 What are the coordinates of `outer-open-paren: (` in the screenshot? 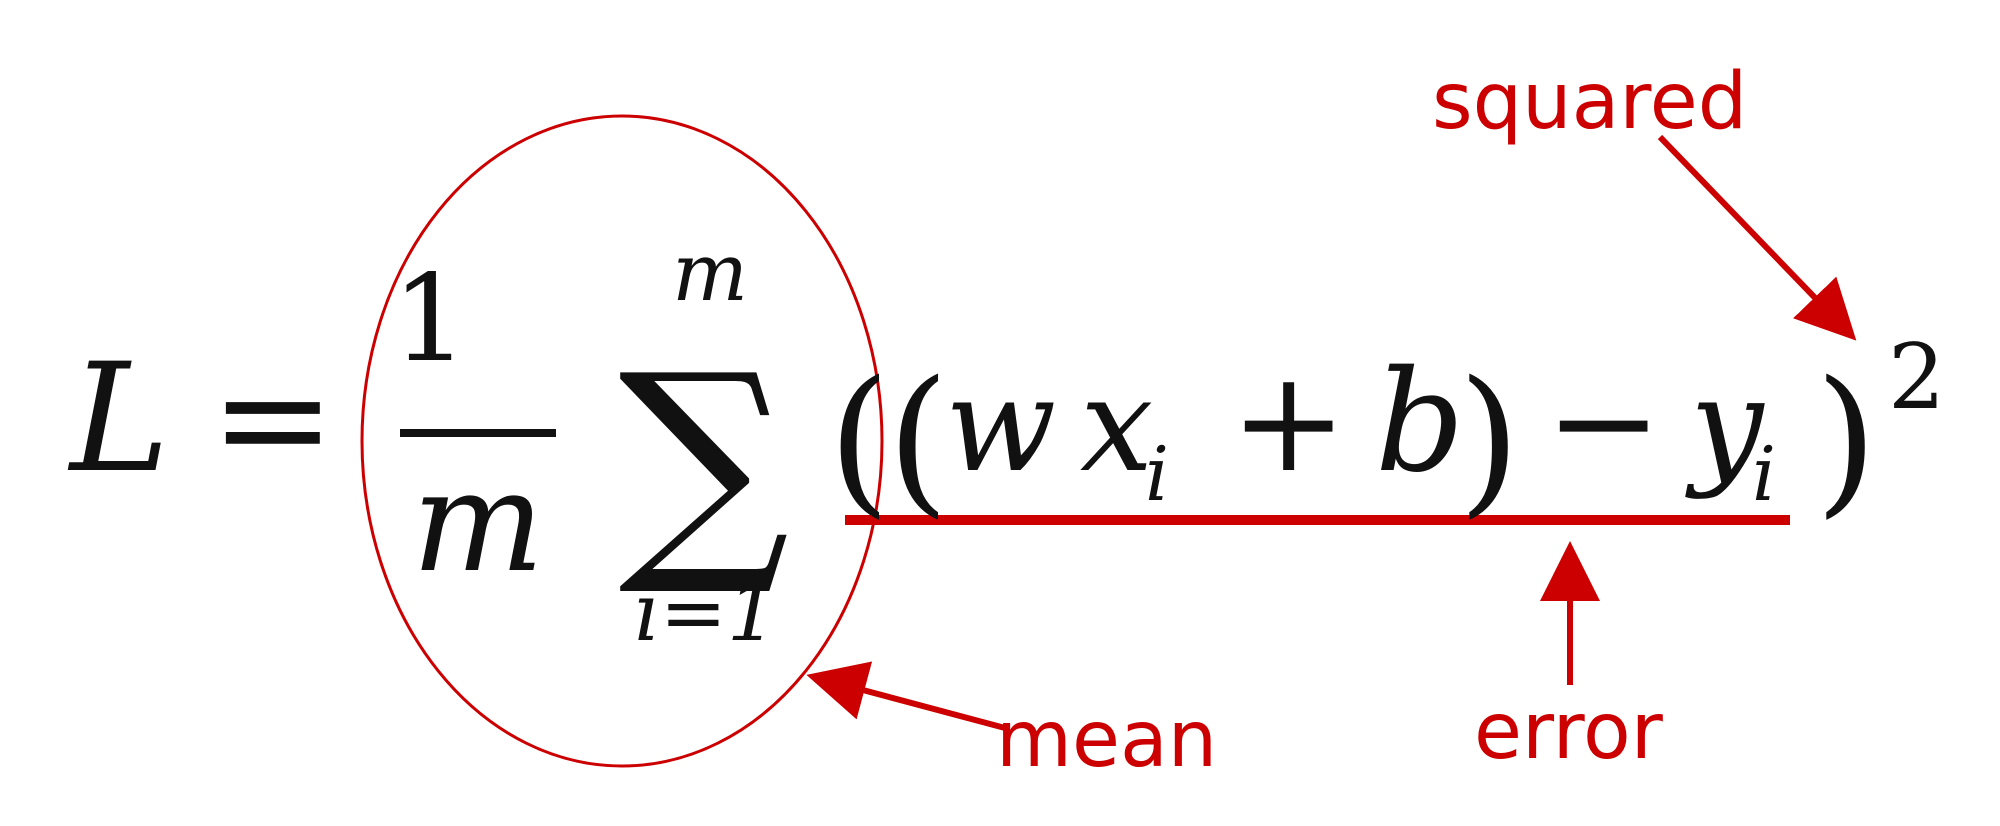 It's located at (859, 439).